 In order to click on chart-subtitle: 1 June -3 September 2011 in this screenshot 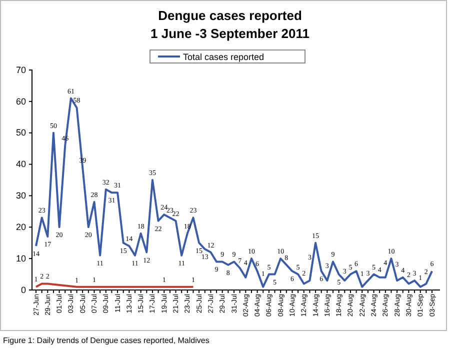, I will do `click(230, 33)`.